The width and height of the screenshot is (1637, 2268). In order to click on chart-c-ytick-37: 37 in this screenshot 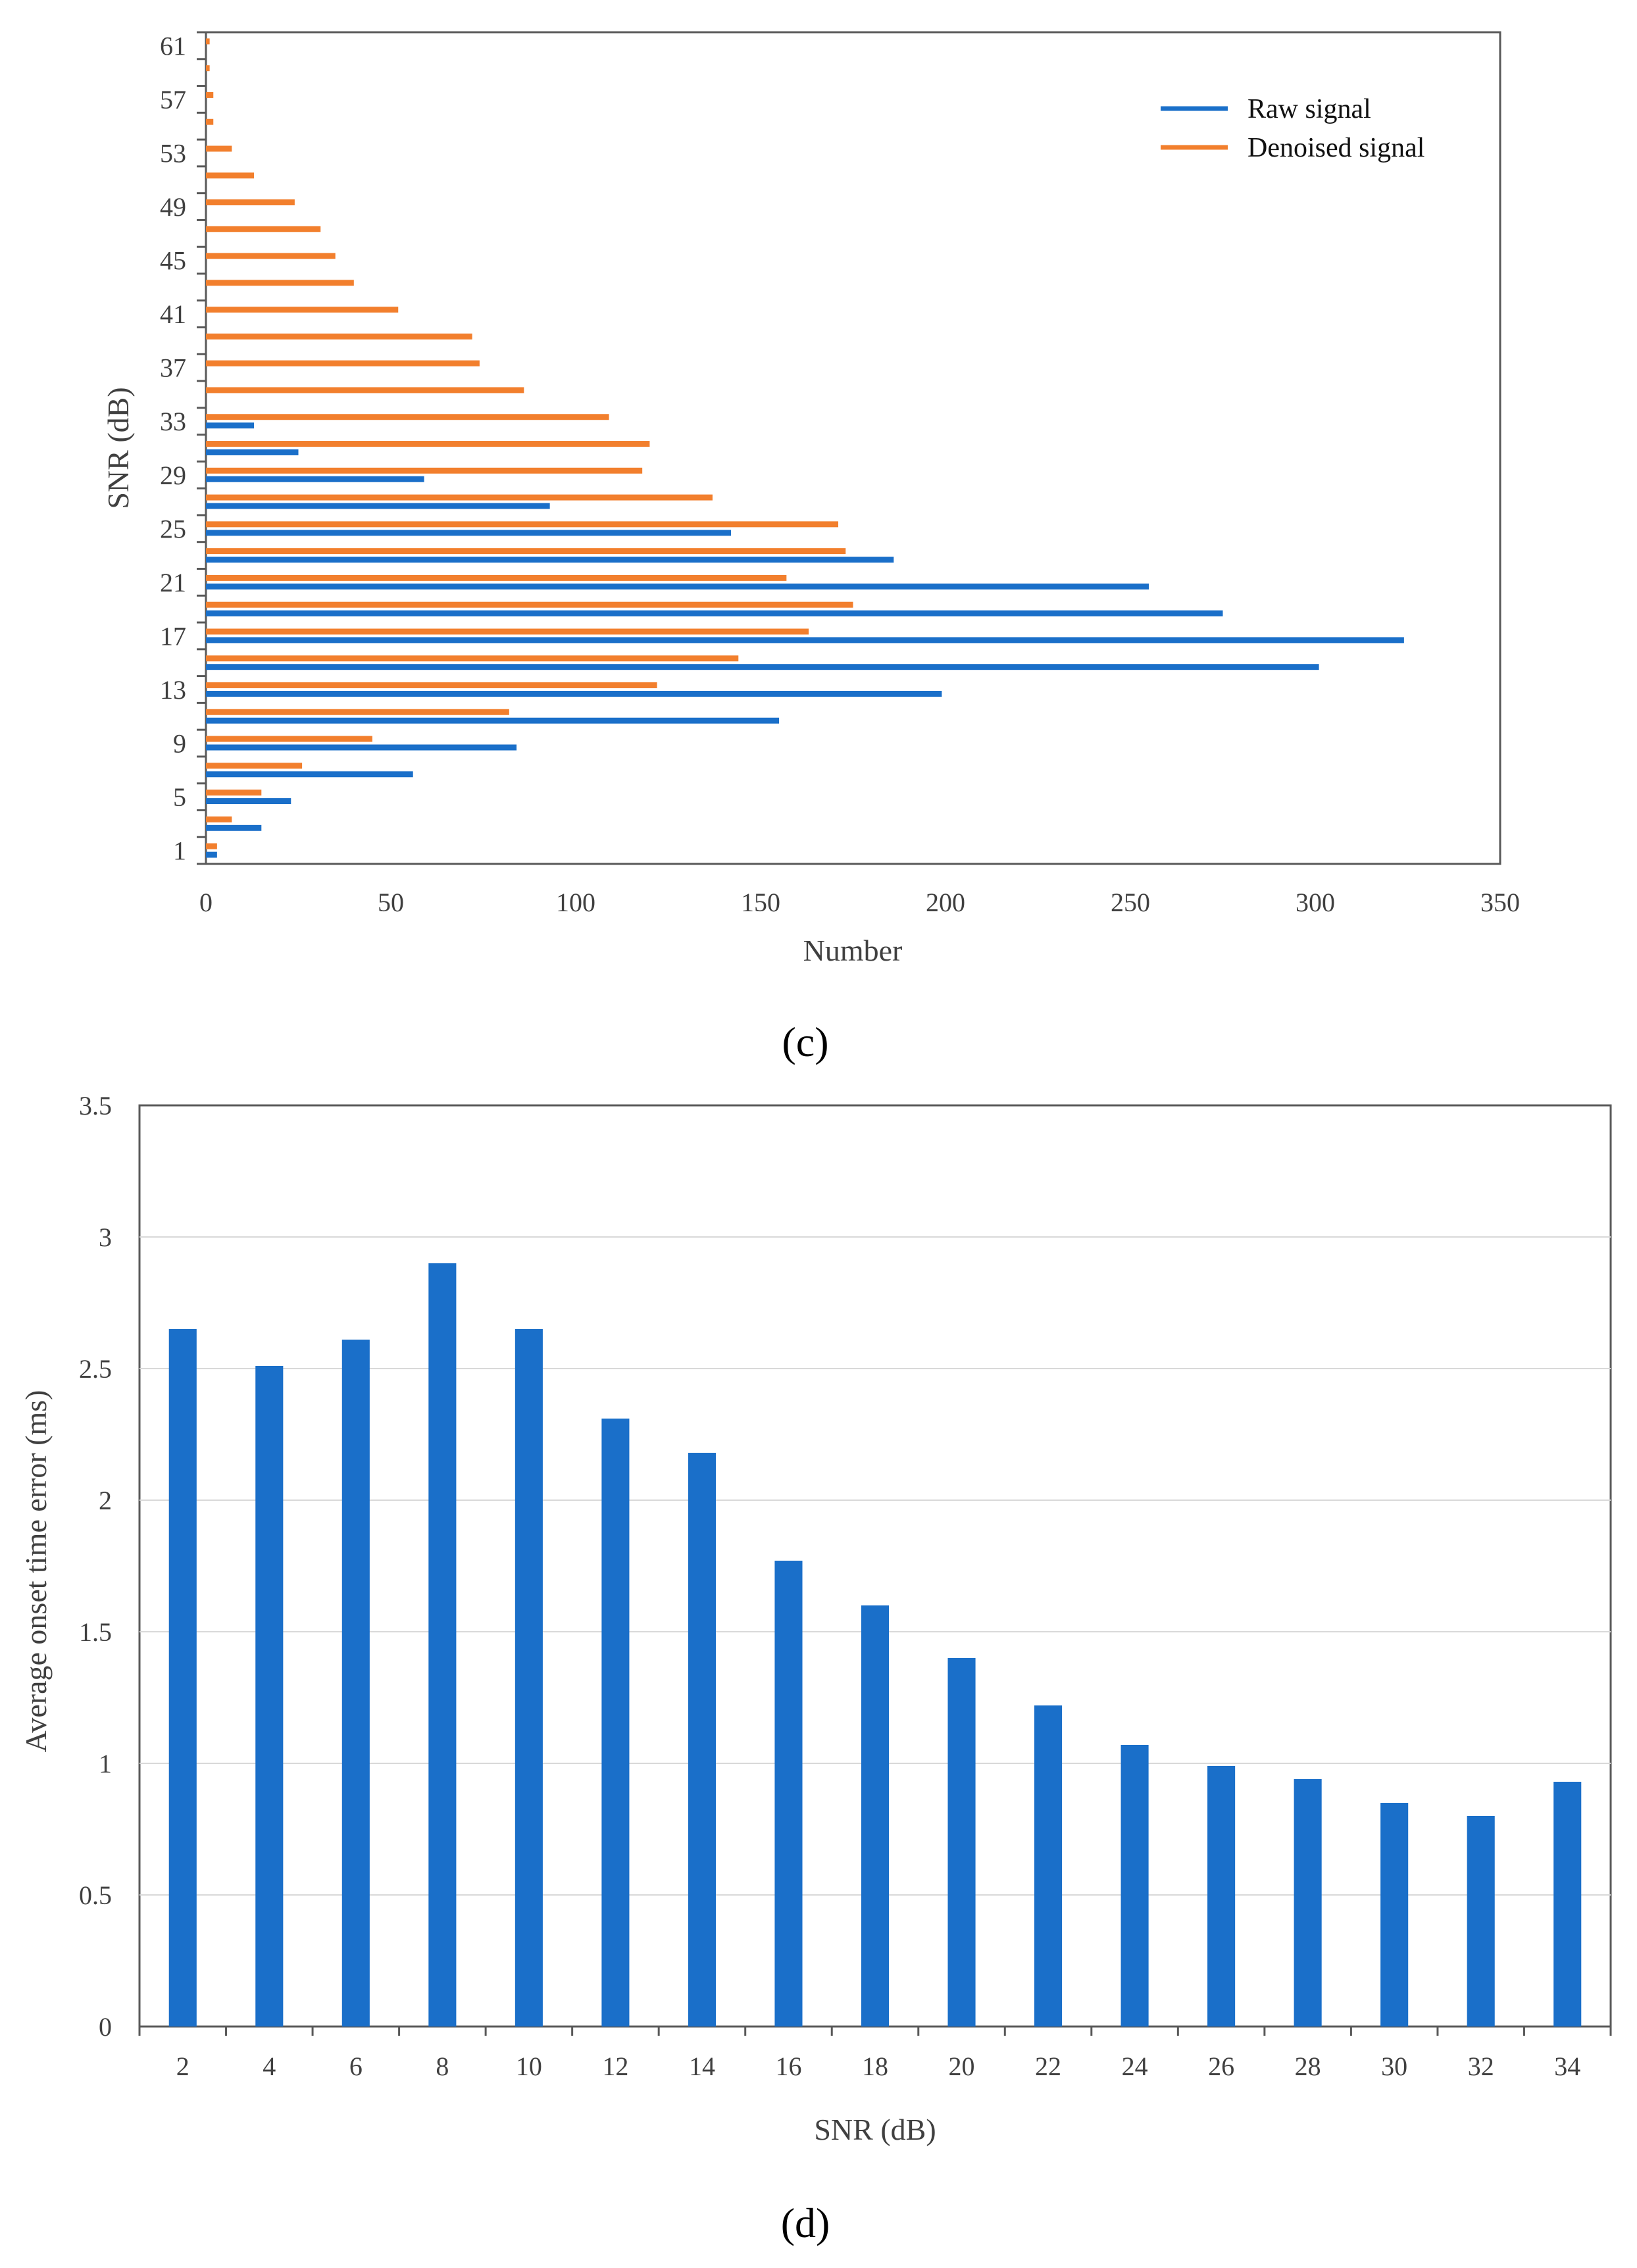, I will do `click(173, 368)`.